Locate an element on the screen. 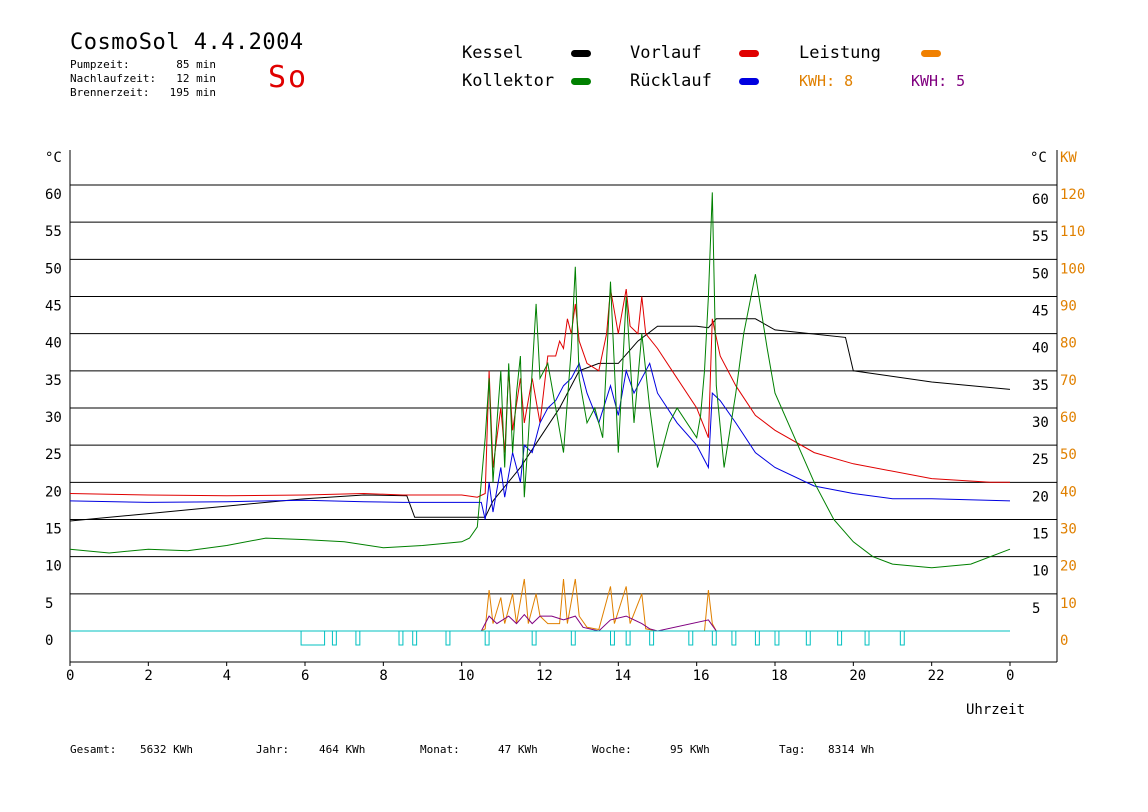 This screenshot has height=812, width=1148. legend-kollektor-label: Kollektor is located at coordinates (508, 81).